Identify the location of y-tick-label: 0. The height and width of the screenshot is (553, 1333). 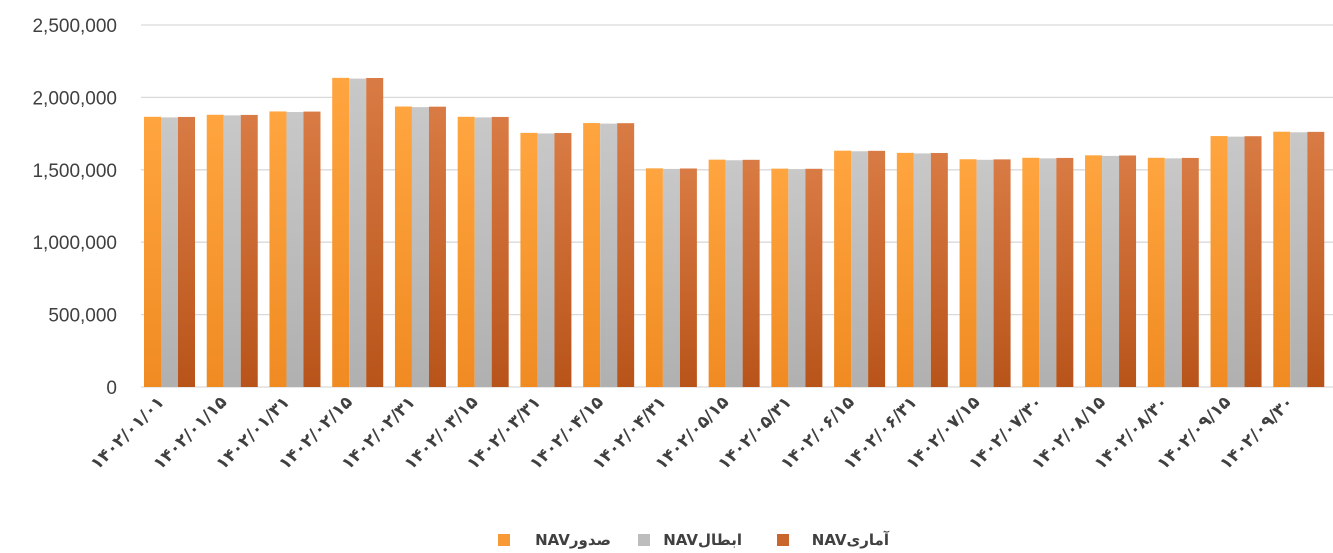
(111, 388).